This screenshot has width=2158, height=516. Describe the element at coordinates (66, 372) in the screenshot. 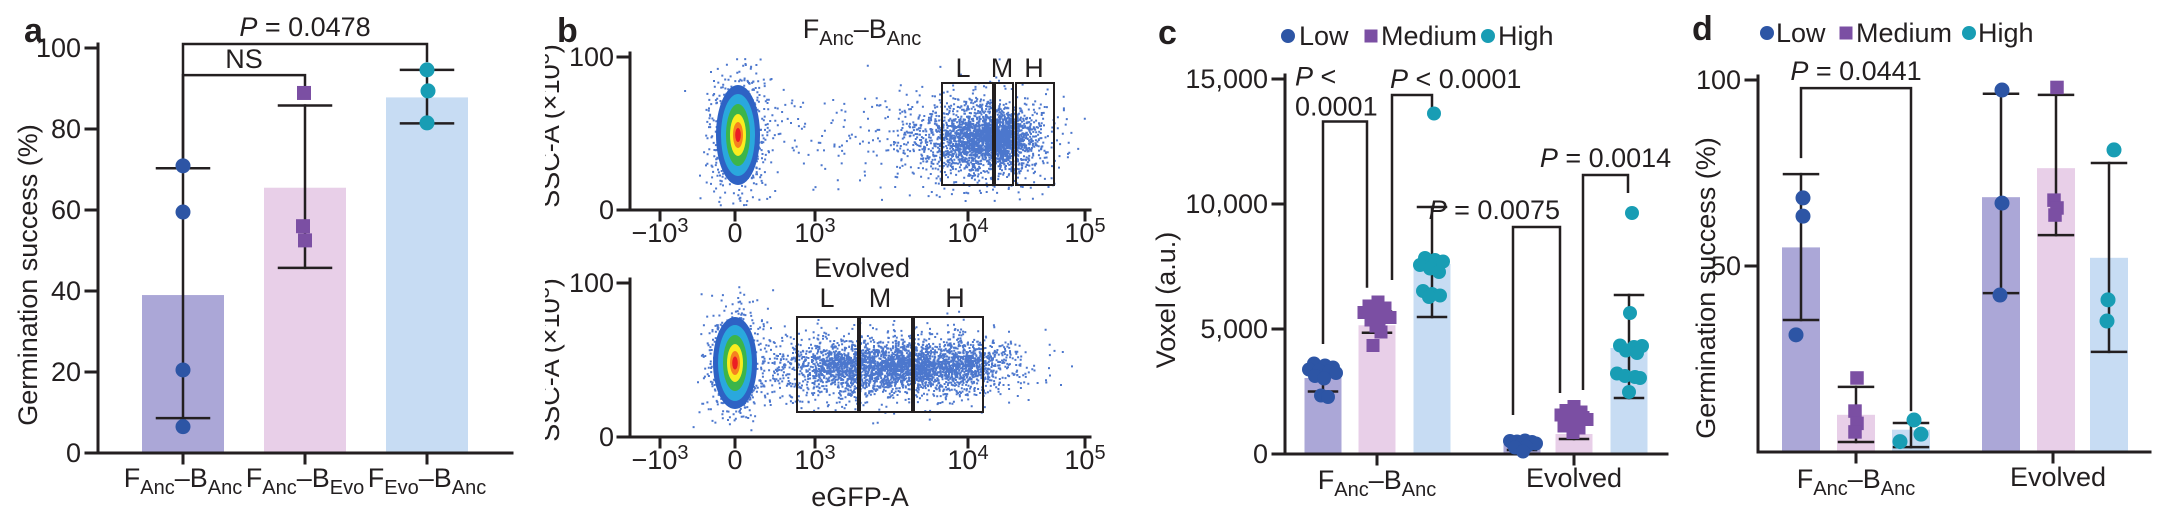

I see `y-tick-label: 20` at that location.